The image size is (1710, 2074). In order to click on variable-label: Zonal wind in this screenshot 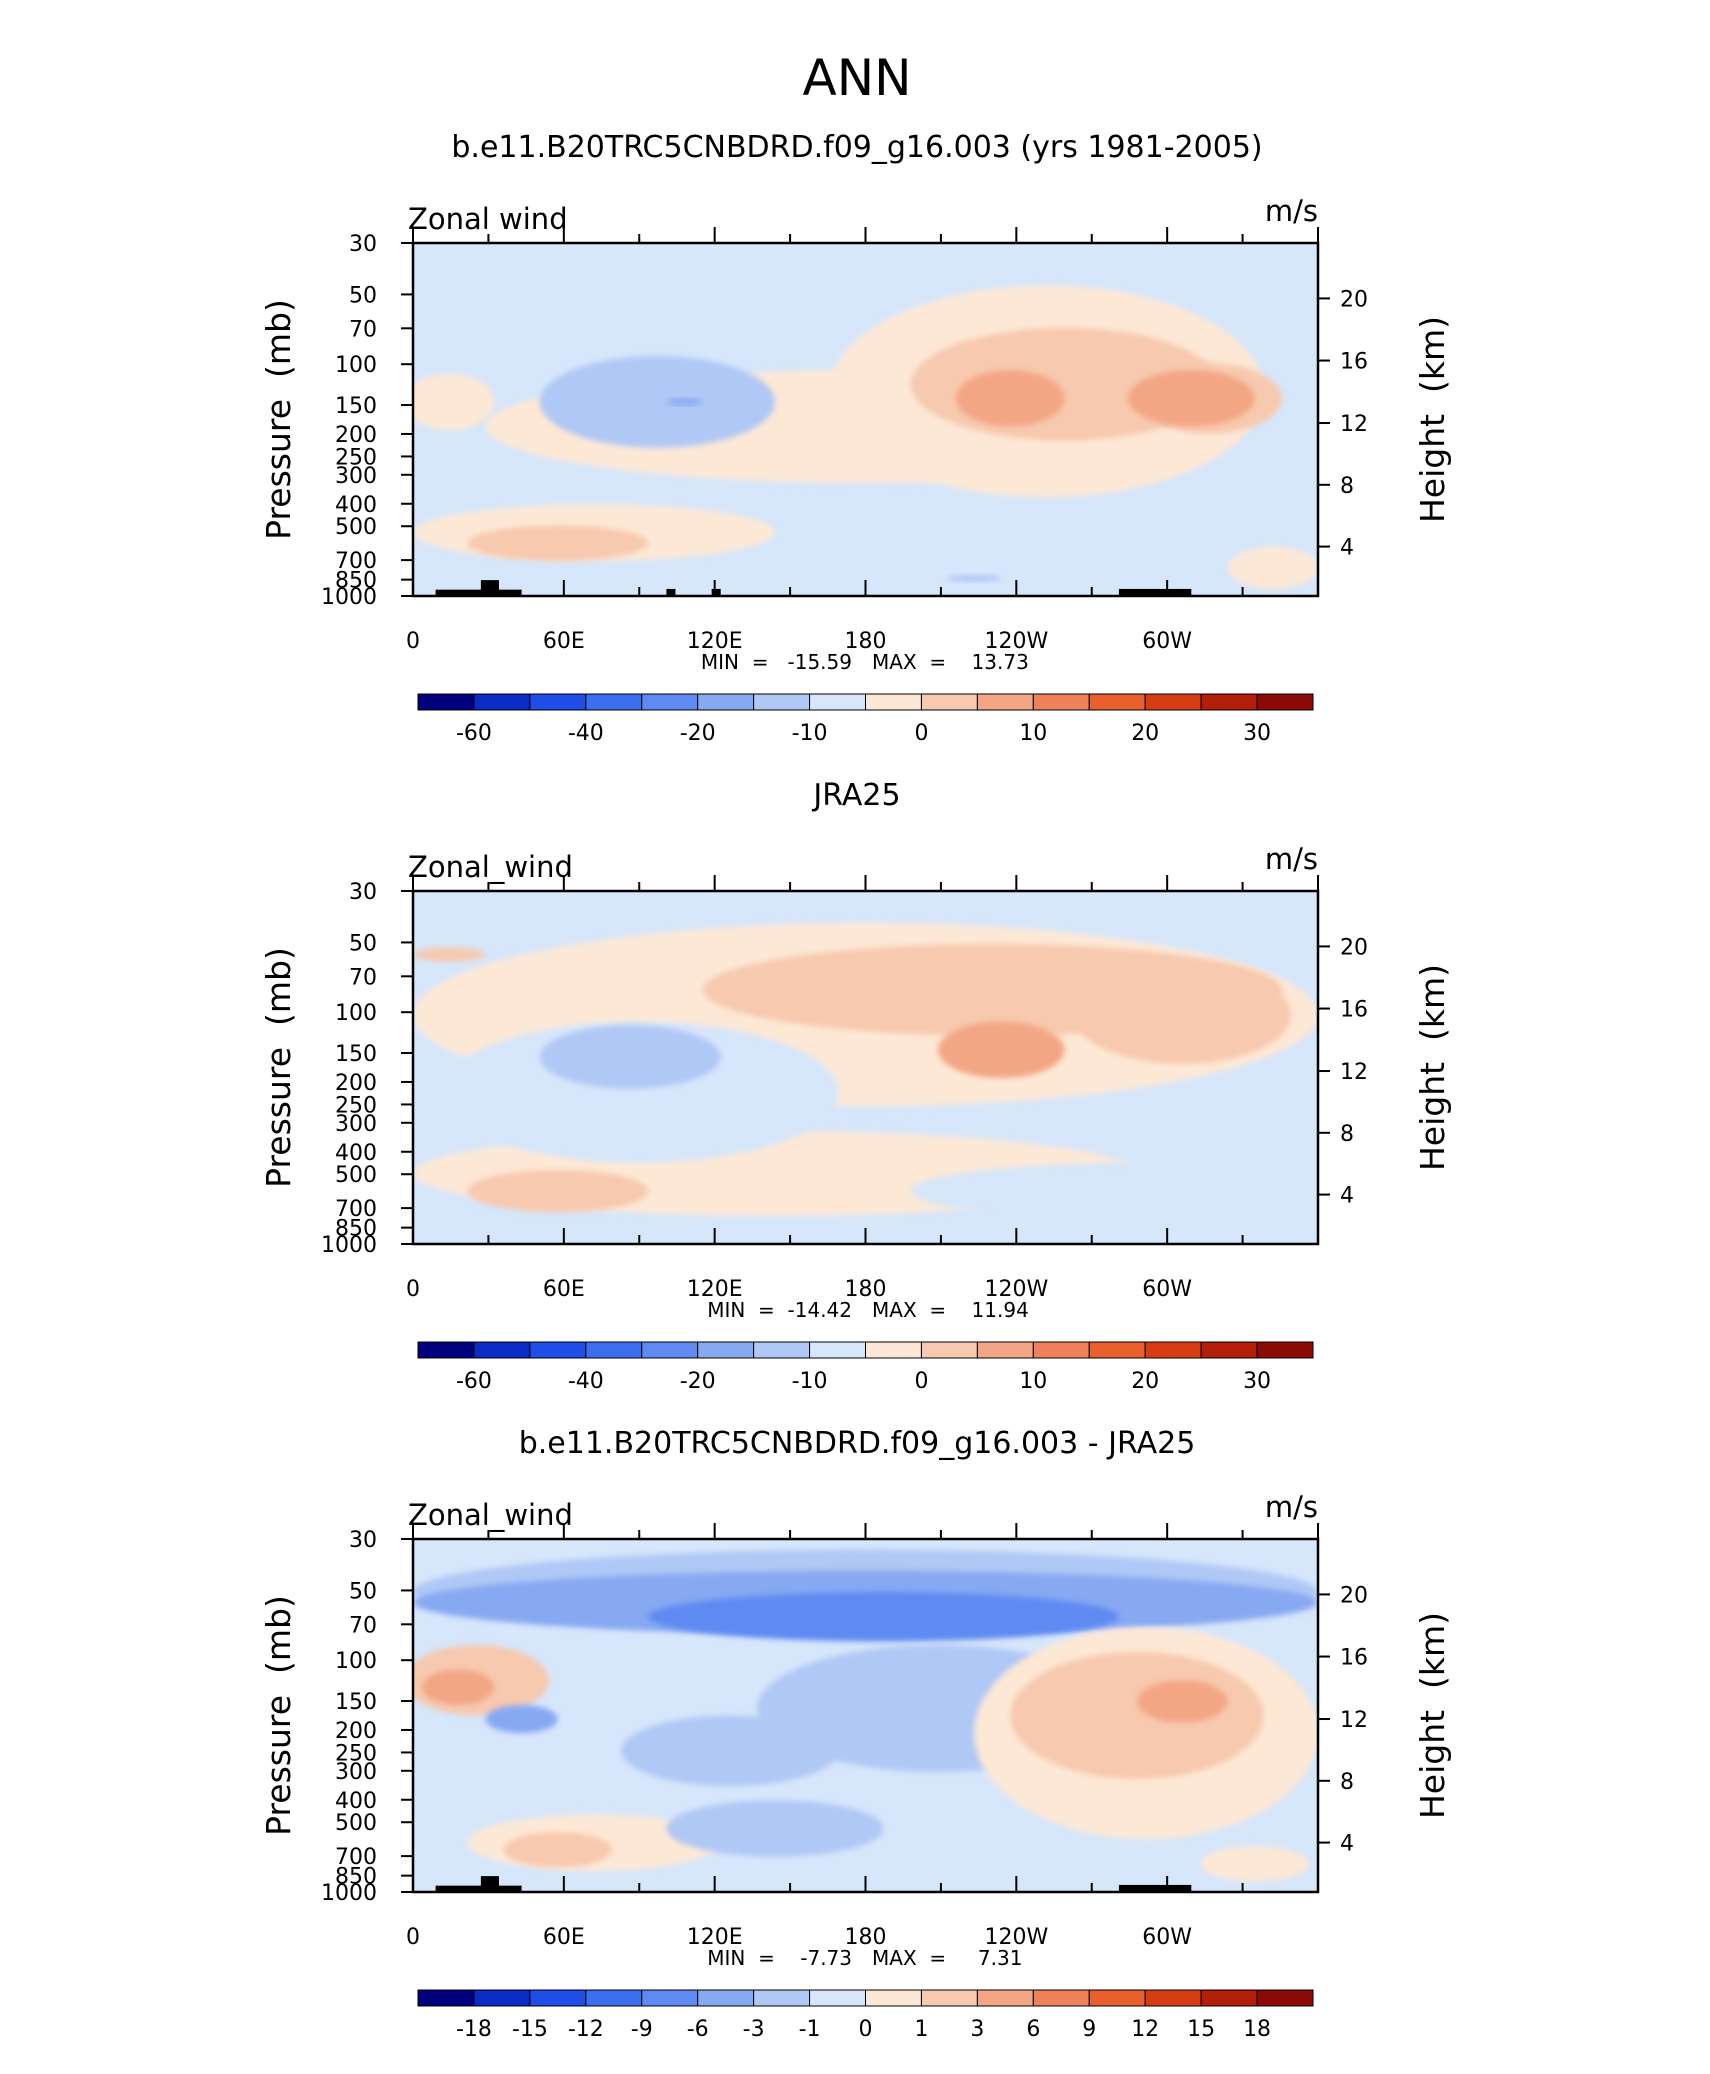, I will do `click(488, 219)`.